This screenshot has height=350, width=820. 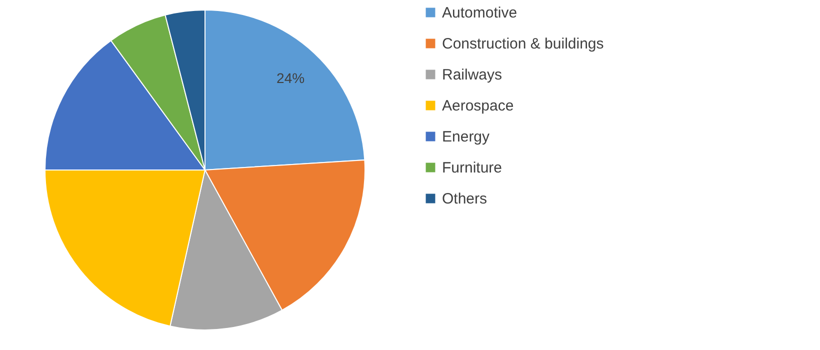 I want to click on legend-label: Furniture, so click(x=472, y=168).